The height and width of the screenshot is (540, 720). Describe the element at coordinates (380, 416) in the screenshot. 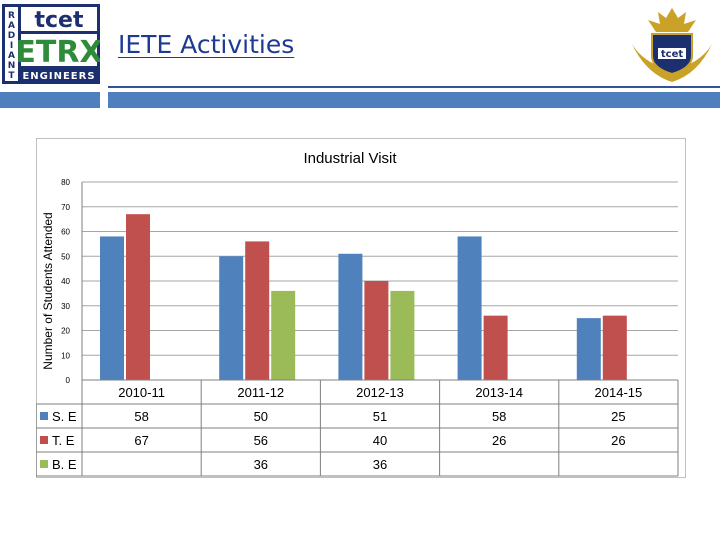

I see `data-table-value: 51` at that location.